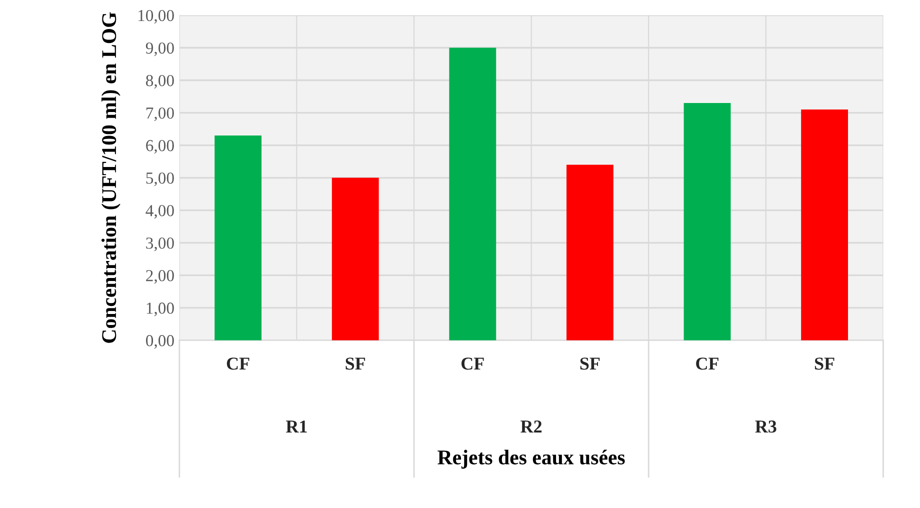 This screenshot has height=508, width=920. Describe the element at coordinates (160, 81) in the screenshot. I see `y-tick-label: 8,00` at that location.